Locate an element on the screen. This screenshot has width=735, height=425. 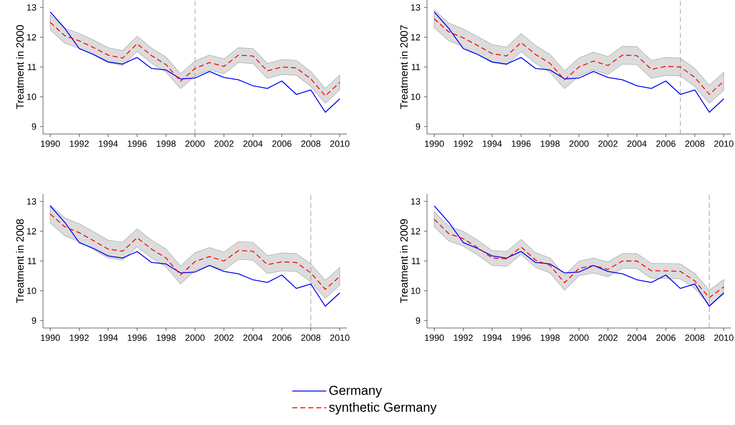
legend-label: Germany is located at coordinates (355, 392).